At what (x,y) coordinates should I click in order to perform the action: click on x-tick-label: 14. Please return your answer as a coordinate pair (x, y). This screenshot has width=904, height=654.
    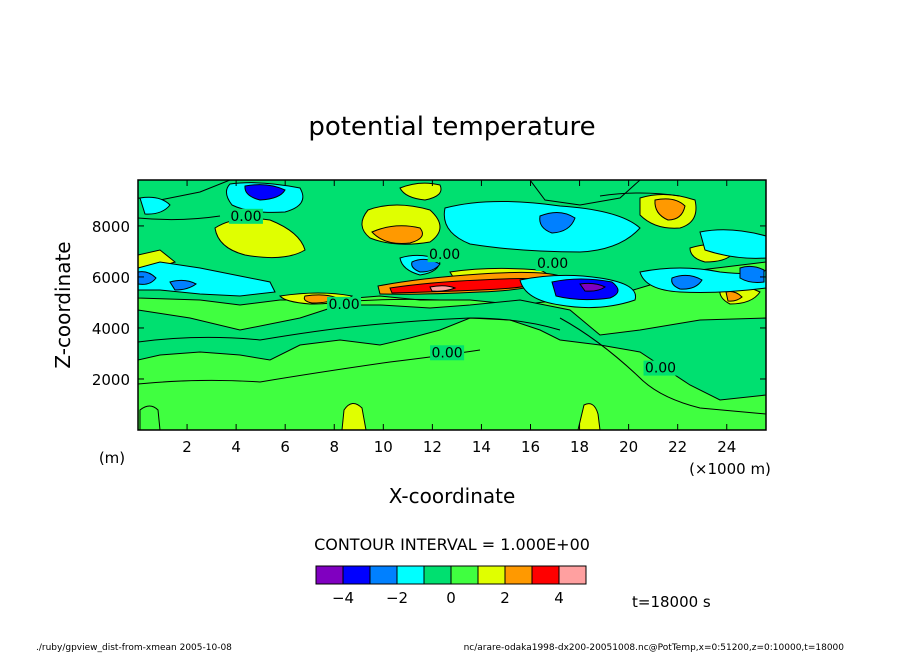
    Looking at the image, I should click on (481, 447).